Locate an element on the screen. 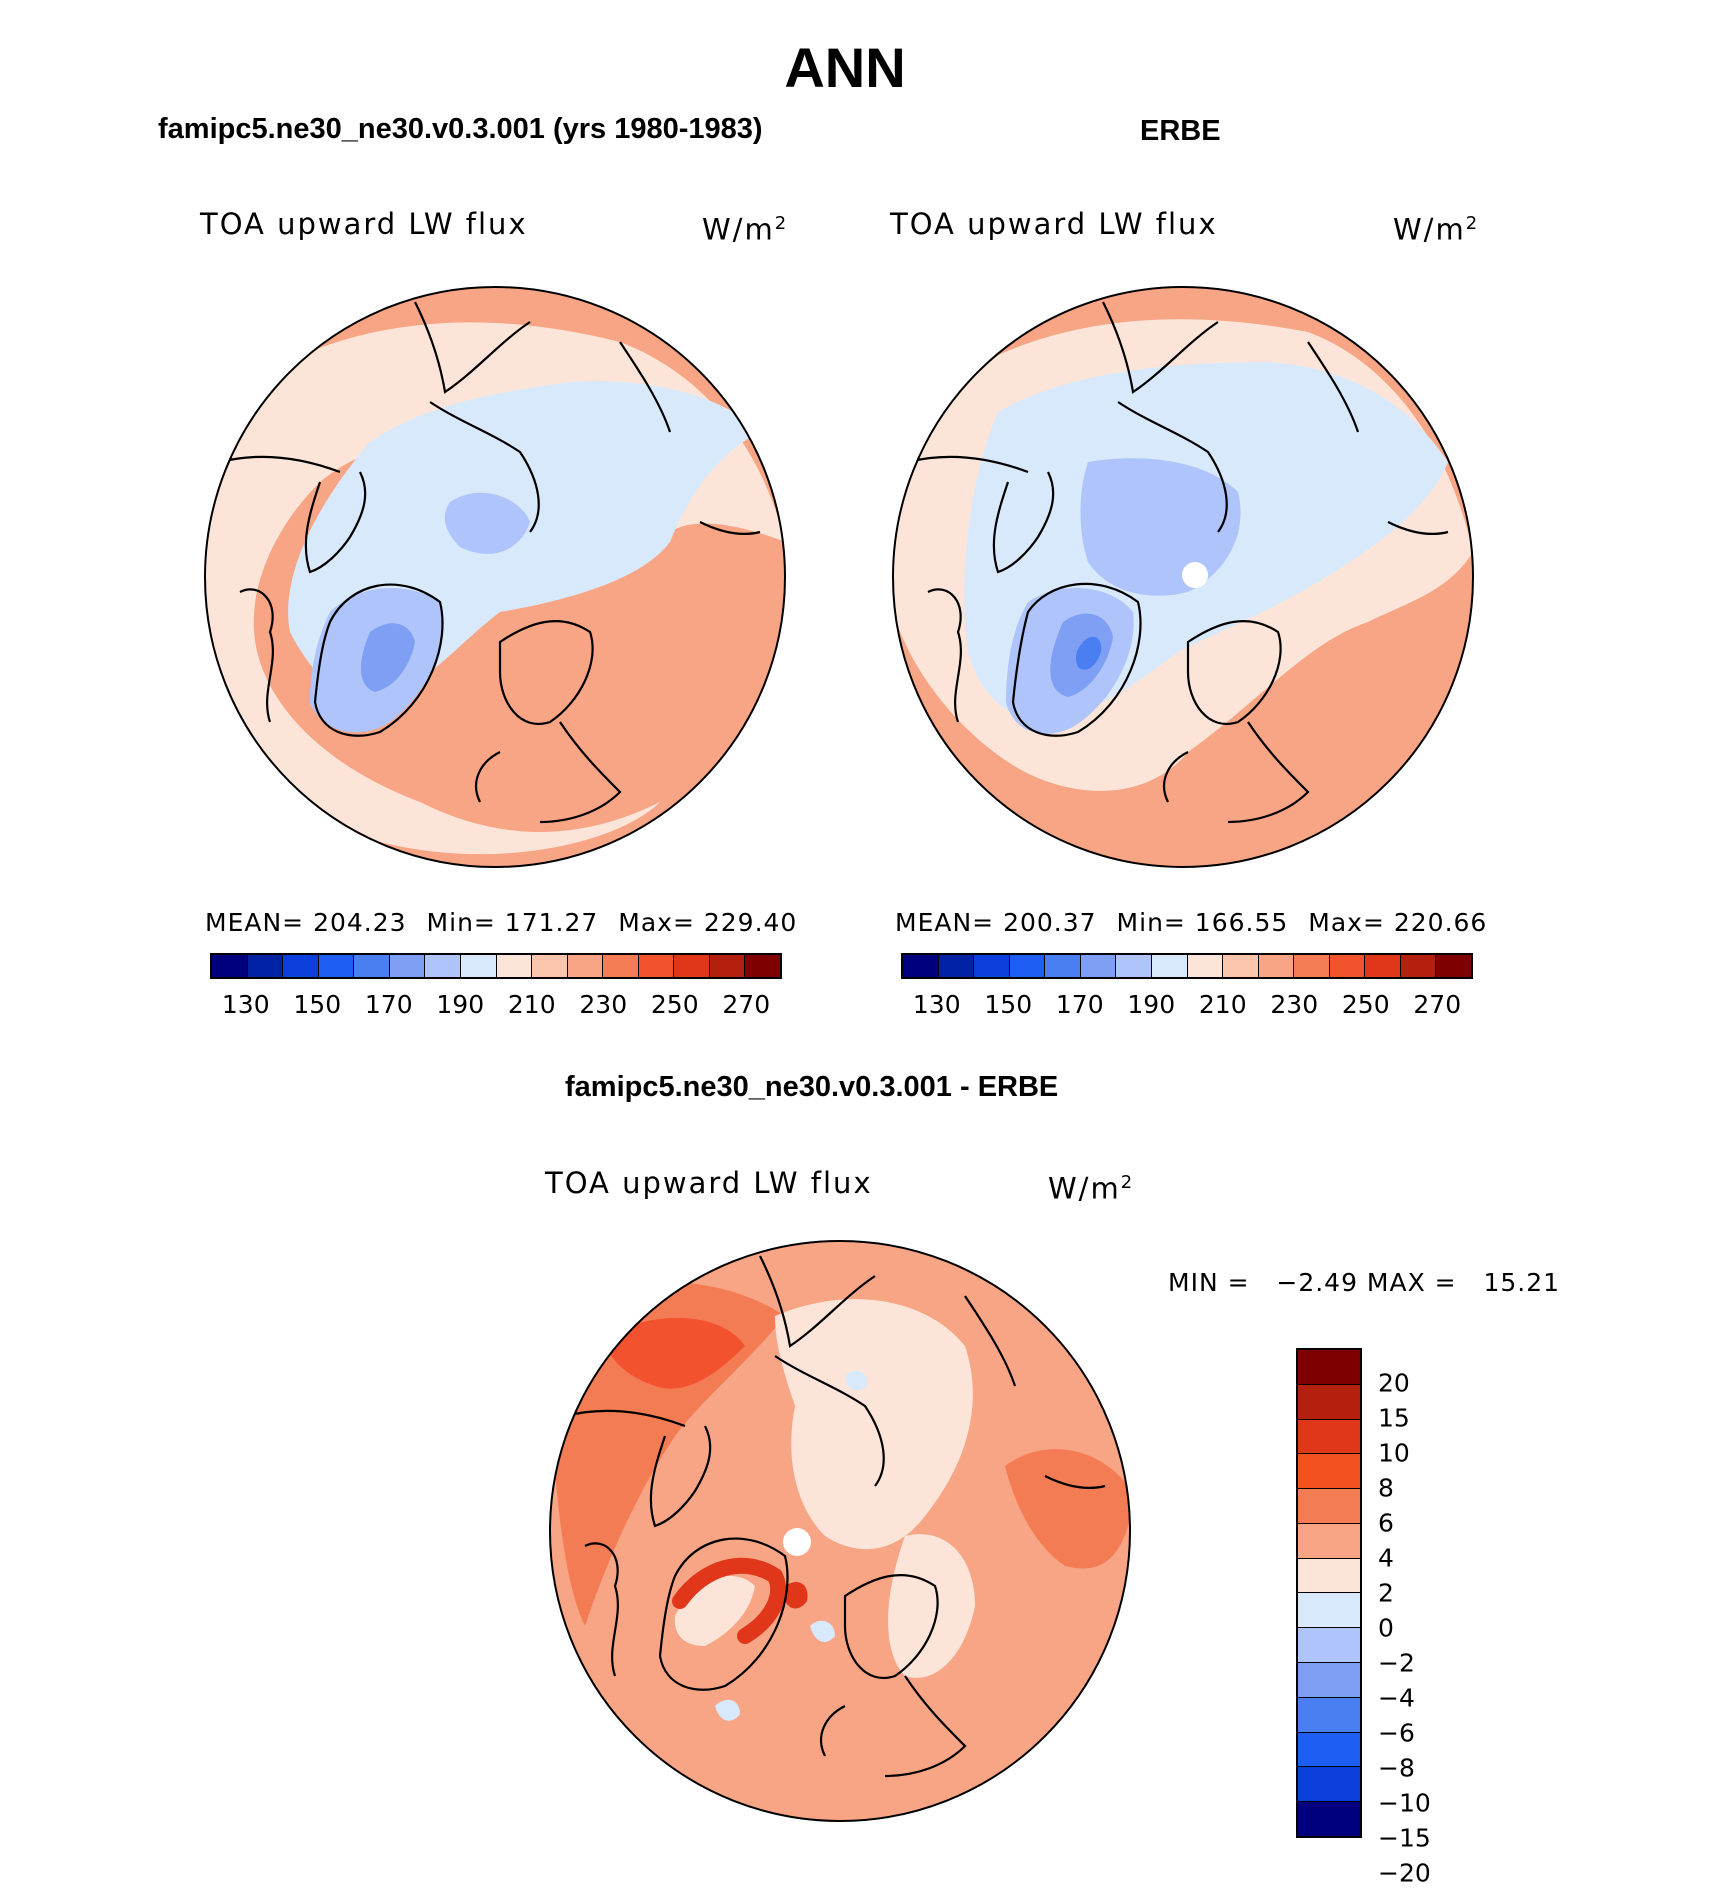 This screenshot has height=1888, width=1710. model-colorbar-labels: 130 150 170 190 210 230 250 270 is located at coordinates (496, 1006).